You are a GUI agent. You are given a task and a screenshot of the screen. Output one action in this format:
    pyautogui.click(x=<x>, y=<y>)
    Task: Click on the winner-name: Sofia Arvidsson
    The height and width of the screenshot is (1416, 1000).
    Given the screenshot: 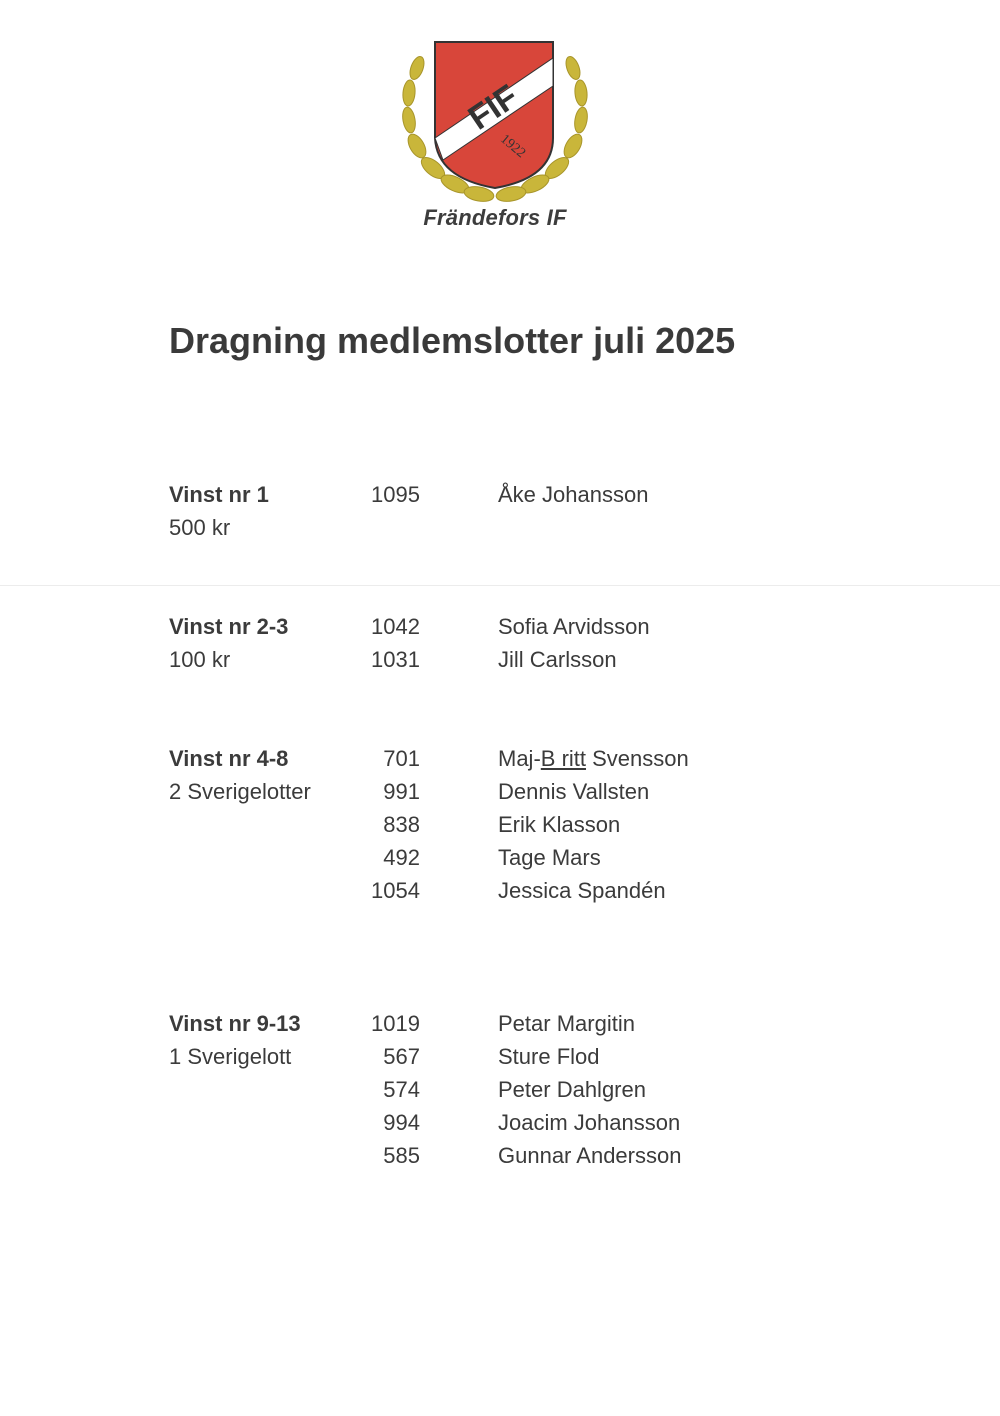 What is the action you would take?
    pyautogui.click(x=574, y=626)
    